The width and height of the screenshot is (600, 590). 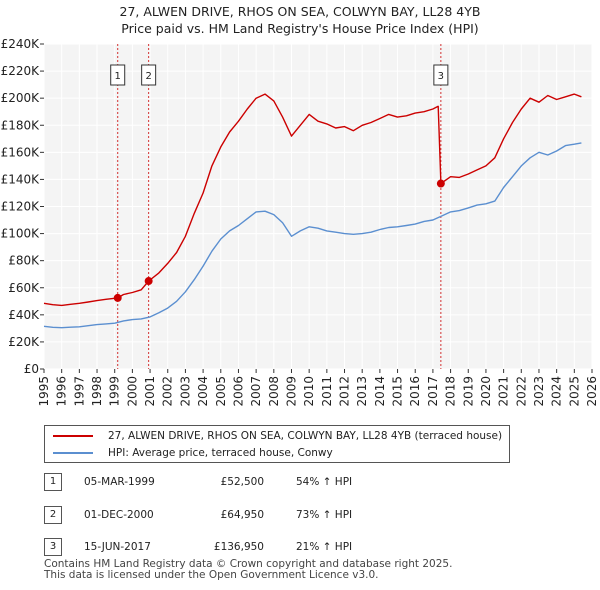 What do you see at coordinates (309, 391) in the screenshot?
I see `x-tick-label: 2010` at bounding box center [309, 391].